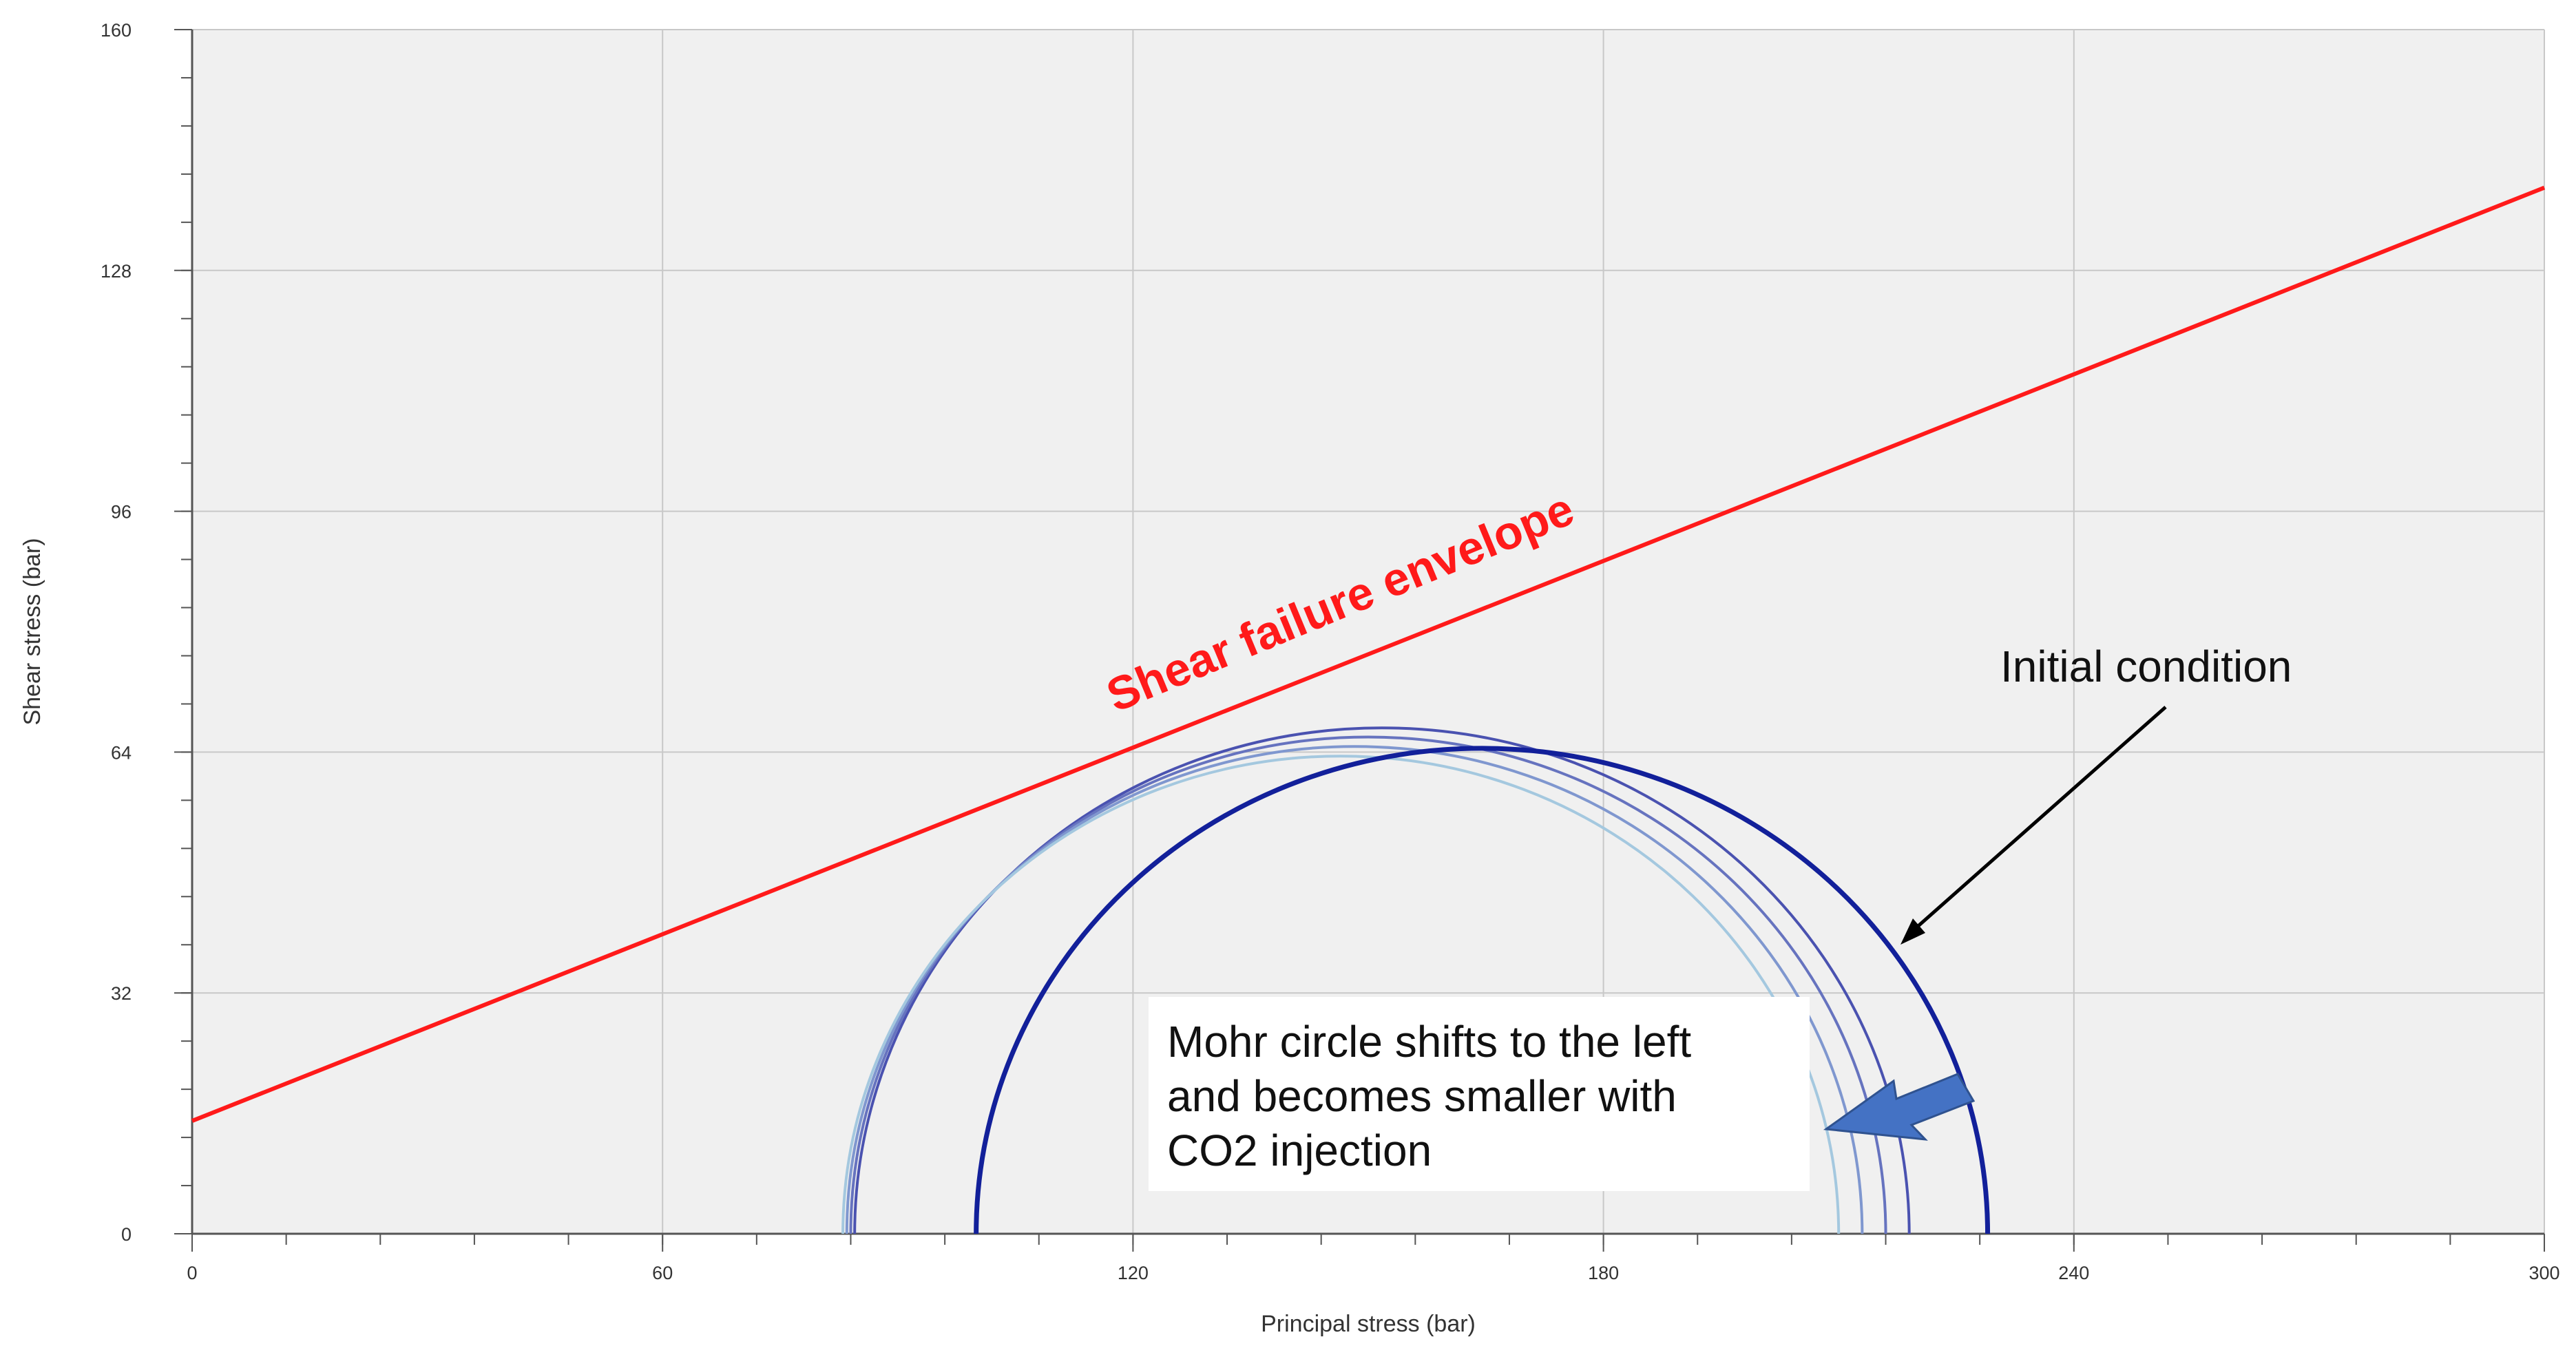 The height and width of the screenshot is (1357, 2576). Describe the element at coordinates (1133, 1273) in the screenshot. I see `x-tick-label: 120` at that location.